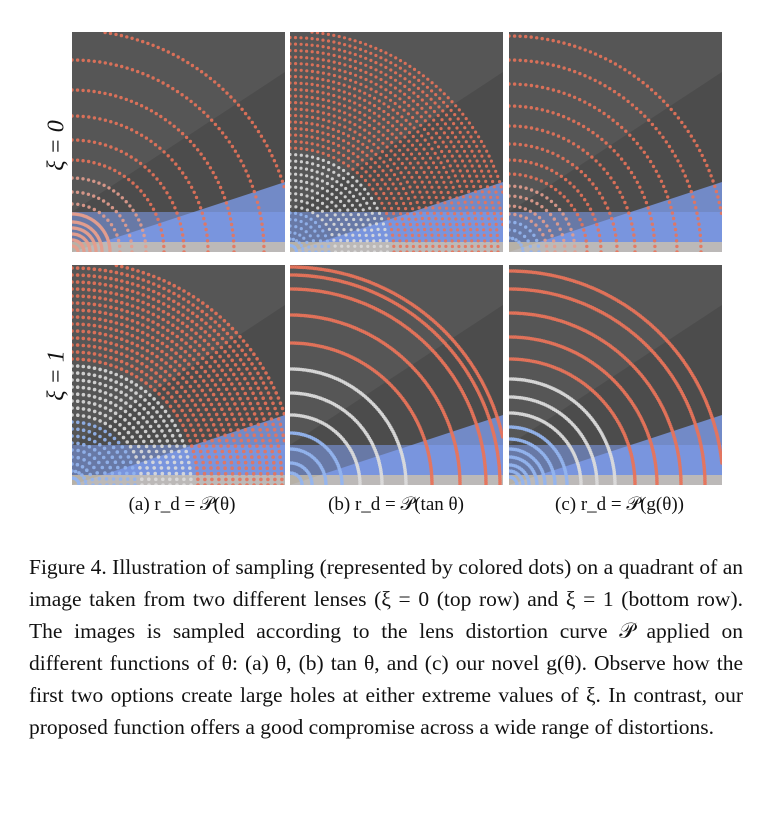  What do you see at coordinates (396, 504) in the screenshot?
I see `subcaption-b: (b) r_d = 𝒫(tan θ)` at bounding box center [396, 504].